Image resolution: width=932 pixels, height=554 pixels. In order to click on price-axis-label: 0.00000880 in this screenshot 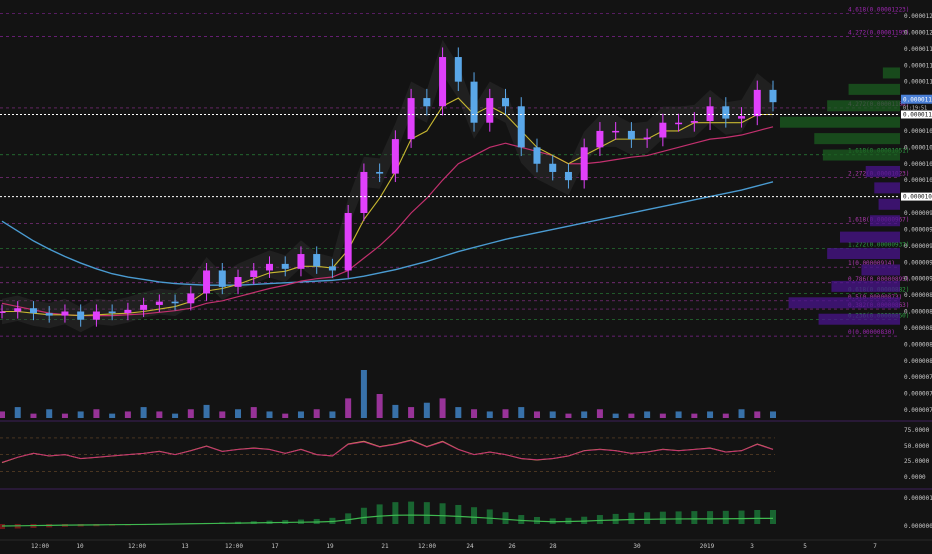, I will do `click(918, 295)`.